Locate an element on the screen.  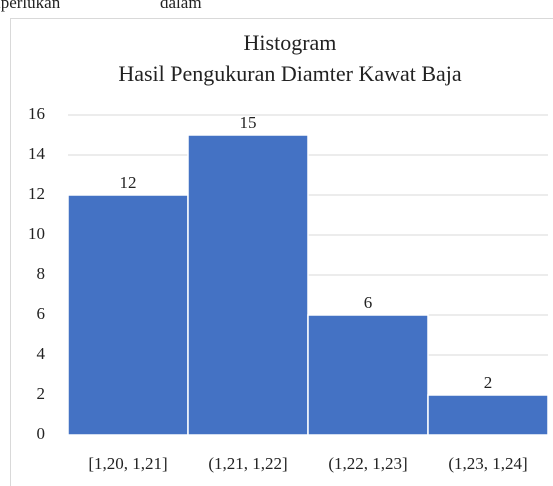
data-label: 6 is located at coordinates (368, 302).